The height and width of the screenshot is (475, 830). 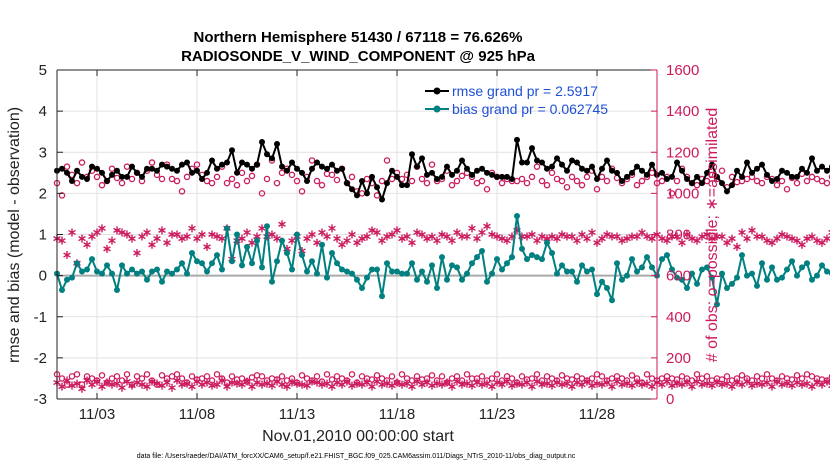 What do you see at coordinates (678, 235) in the screenshot?
I see `y-right-tick-label: 800` at bounding box center [678, 235].